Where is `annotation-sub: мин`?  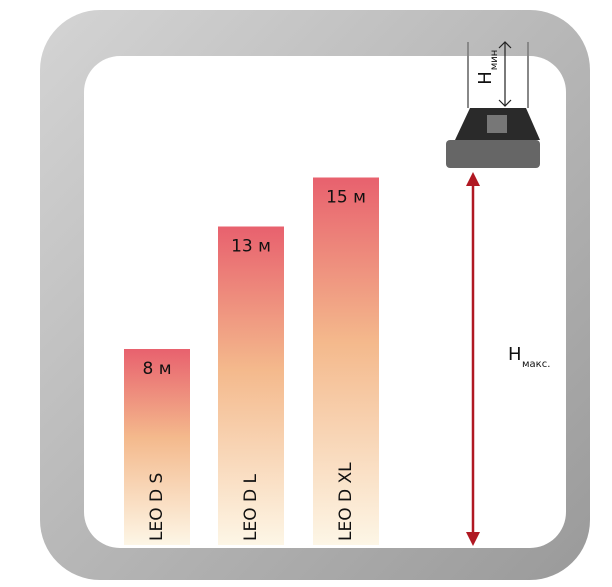 annotation-sub: мин is located at coordinates (494, 60).